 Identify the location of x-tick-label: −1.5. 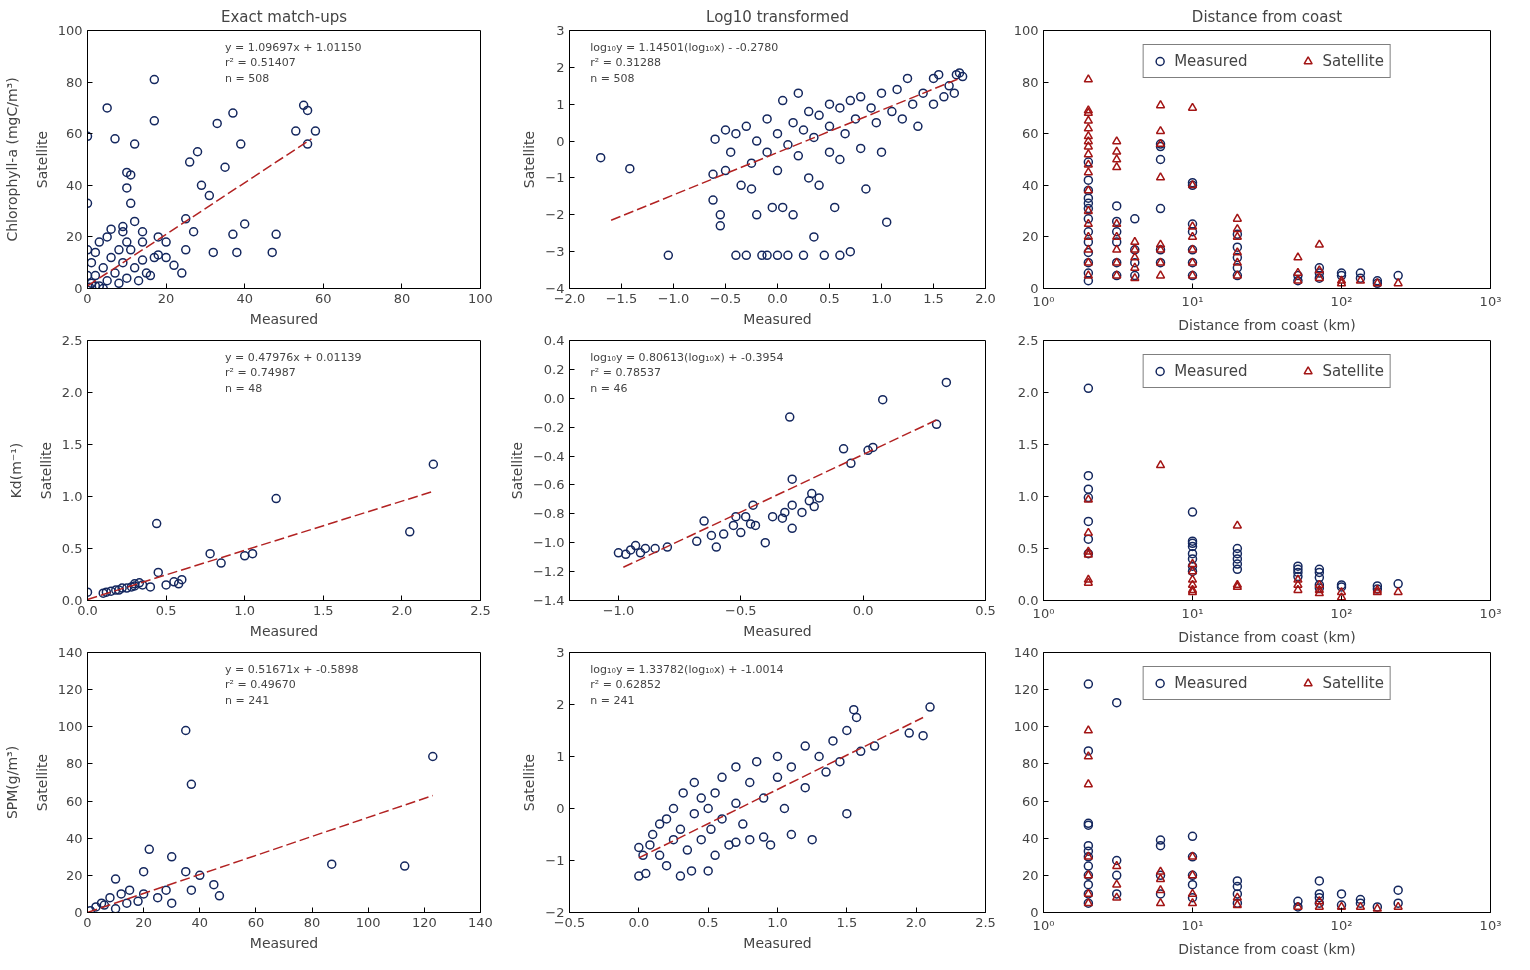
(621, 298).